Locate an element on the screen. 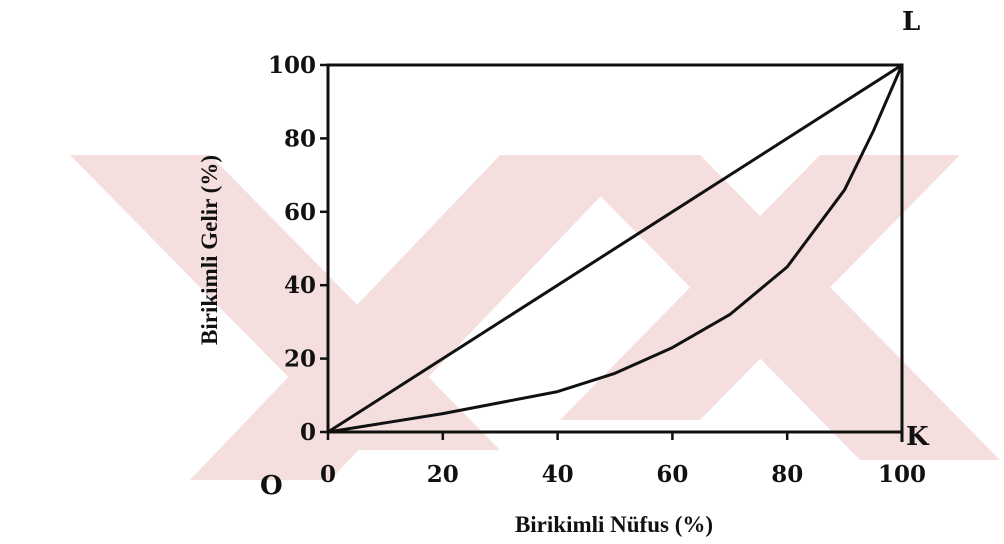 This screenshot has width=1004, height=544. x-tick-label: 40 is located at coordinates (558, 474).